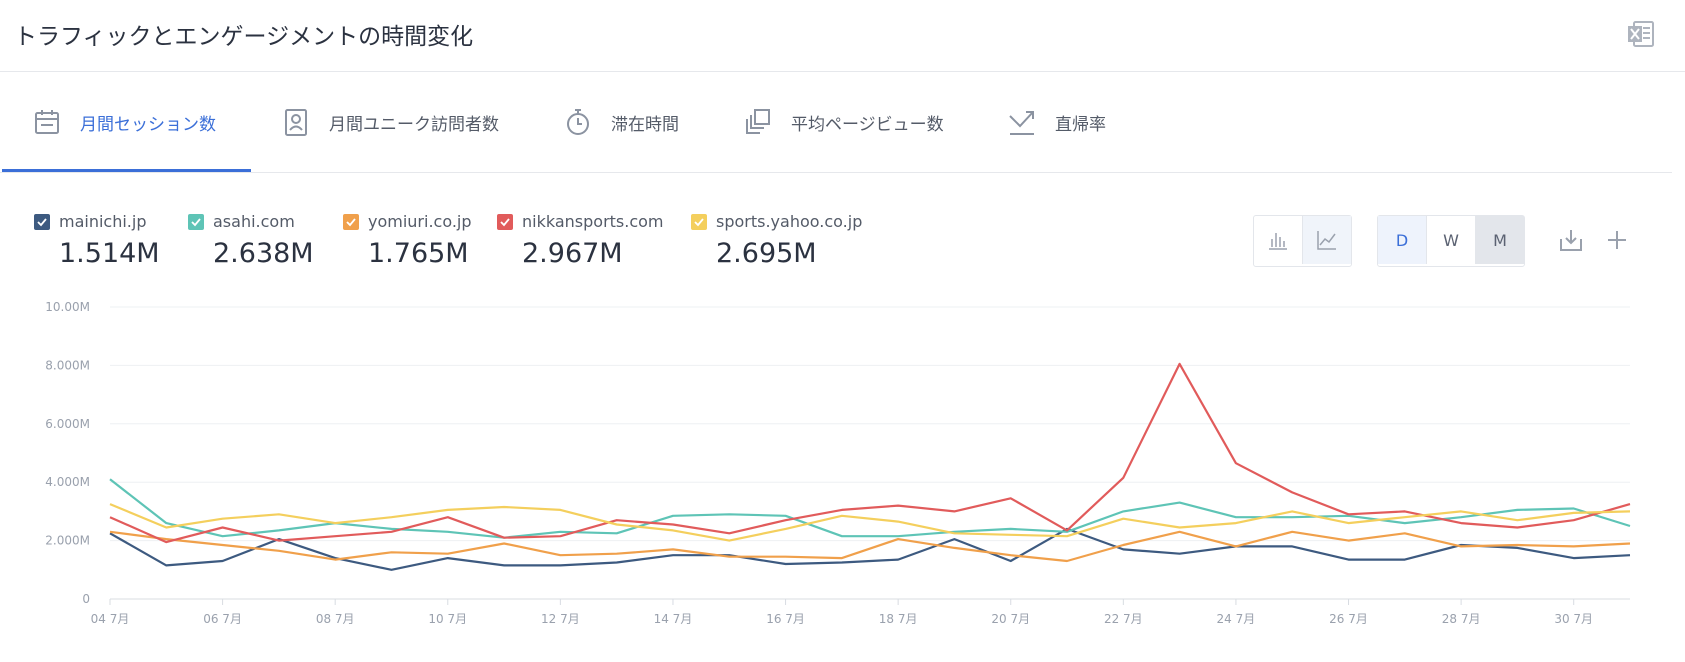 This screenshot has height=662, width=1685. Describe the element at coordinates (842, 36) in the screenshot. I see `card-header: トラフィックとエンゲージメントの時間変化` at that location.